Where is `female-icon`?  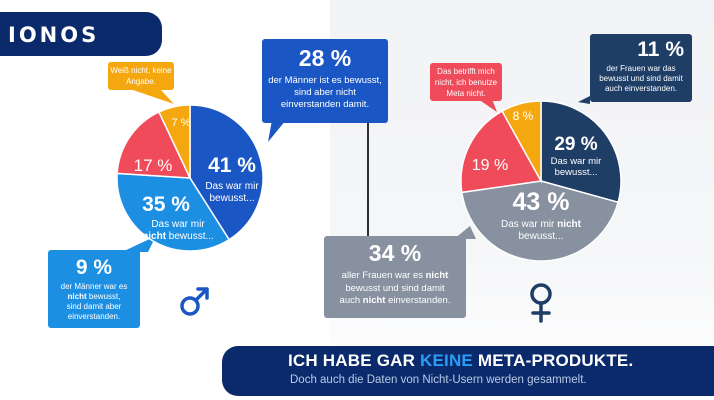 female-icon is located at coordinates (541, 303).